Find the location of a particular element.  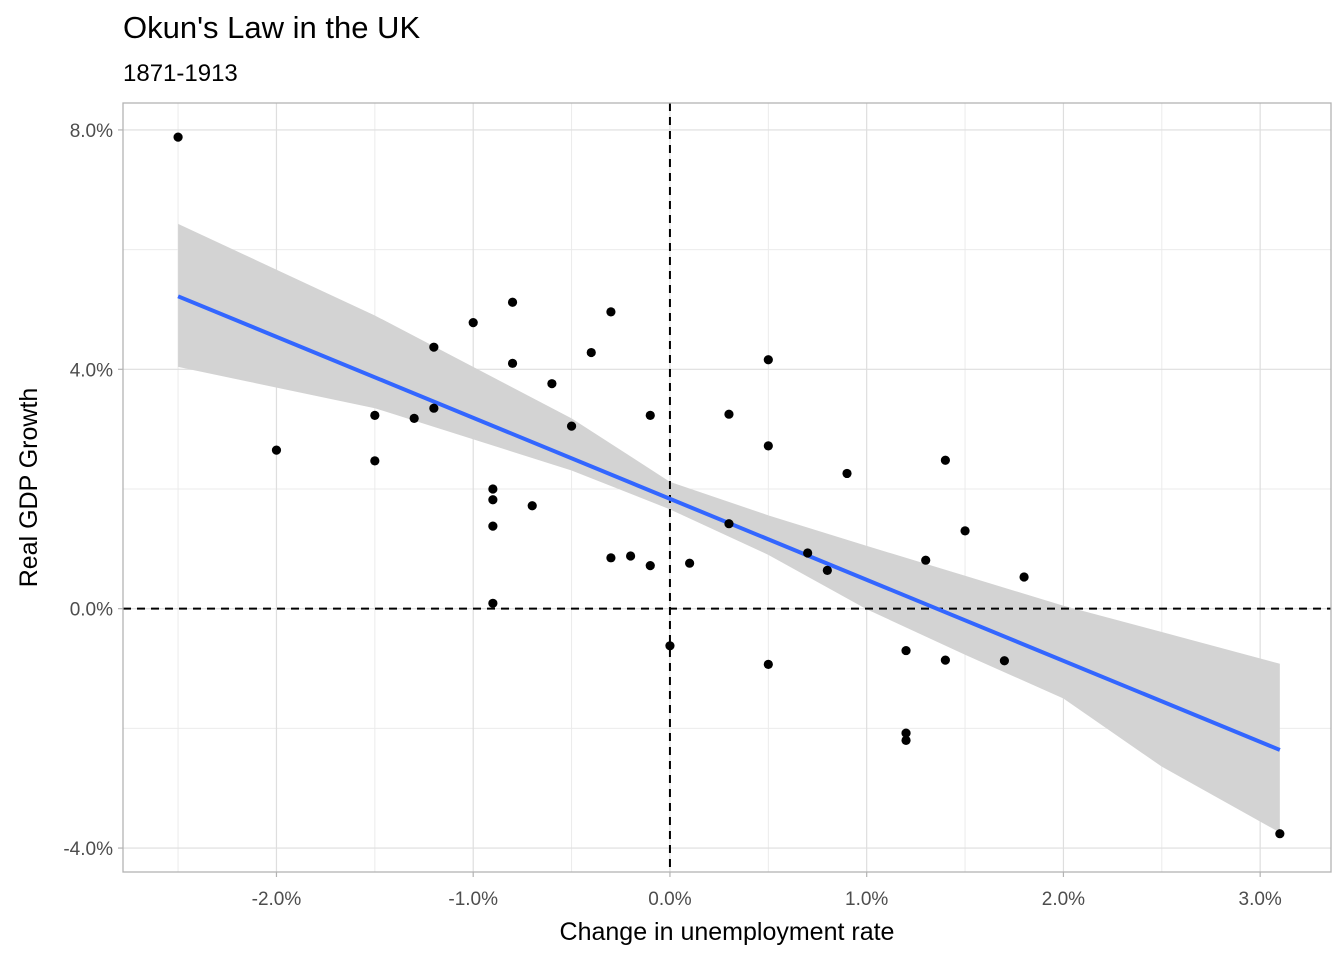

y-axis-ticks: -4.0% 0.0% 4.0% 8.0% is located at coordinates (93, 490).